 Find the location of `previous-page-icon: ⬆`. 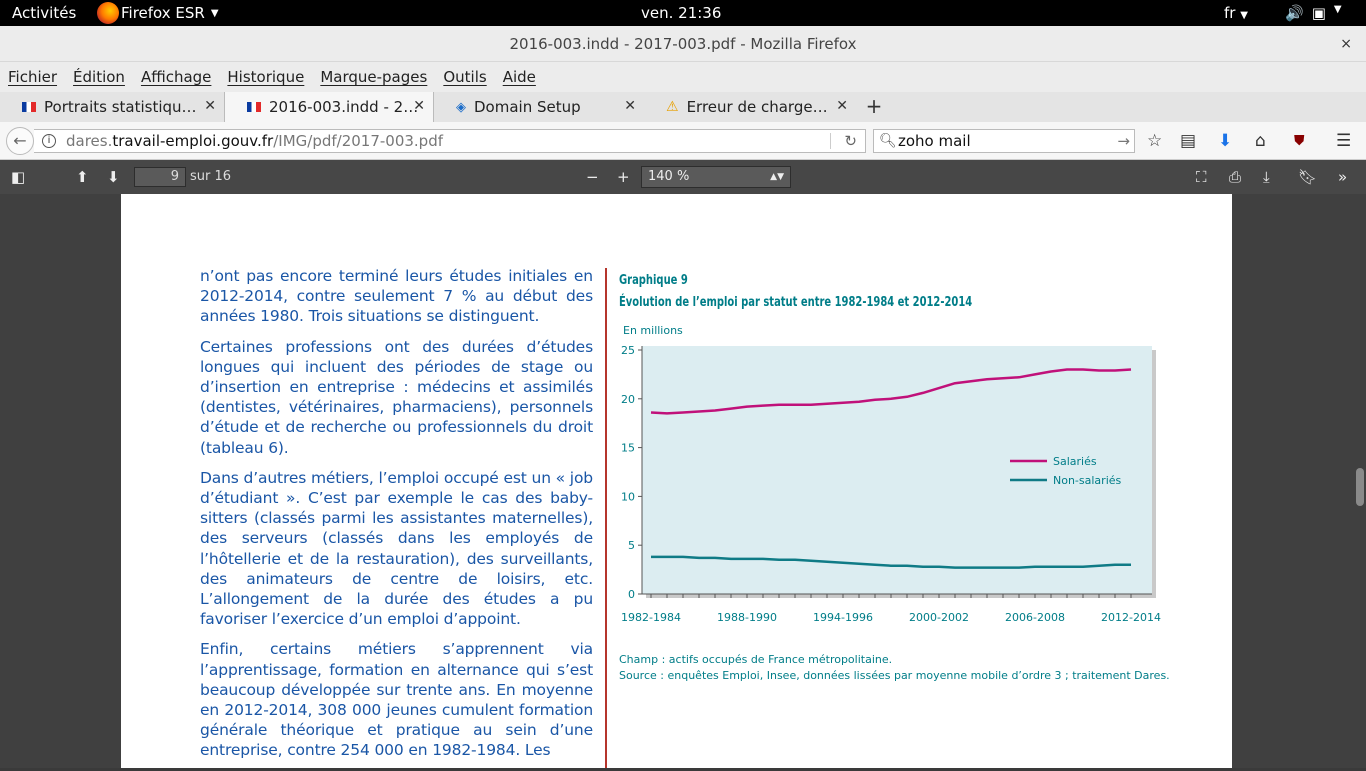

previous-page-icon: ⬆ is located at coordinates (82, 177).